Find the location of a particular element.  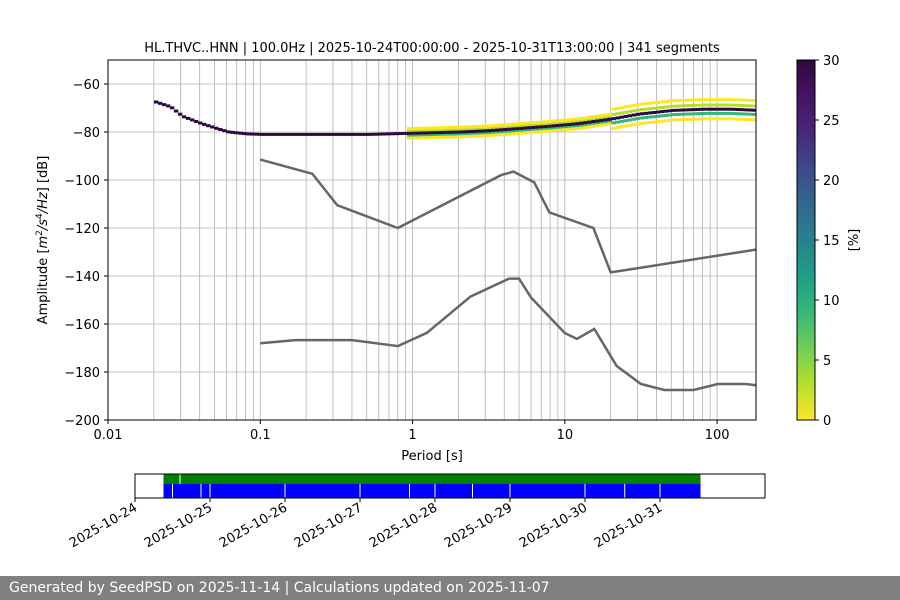

coverage-bar-top is located at coordinates (432, 479).